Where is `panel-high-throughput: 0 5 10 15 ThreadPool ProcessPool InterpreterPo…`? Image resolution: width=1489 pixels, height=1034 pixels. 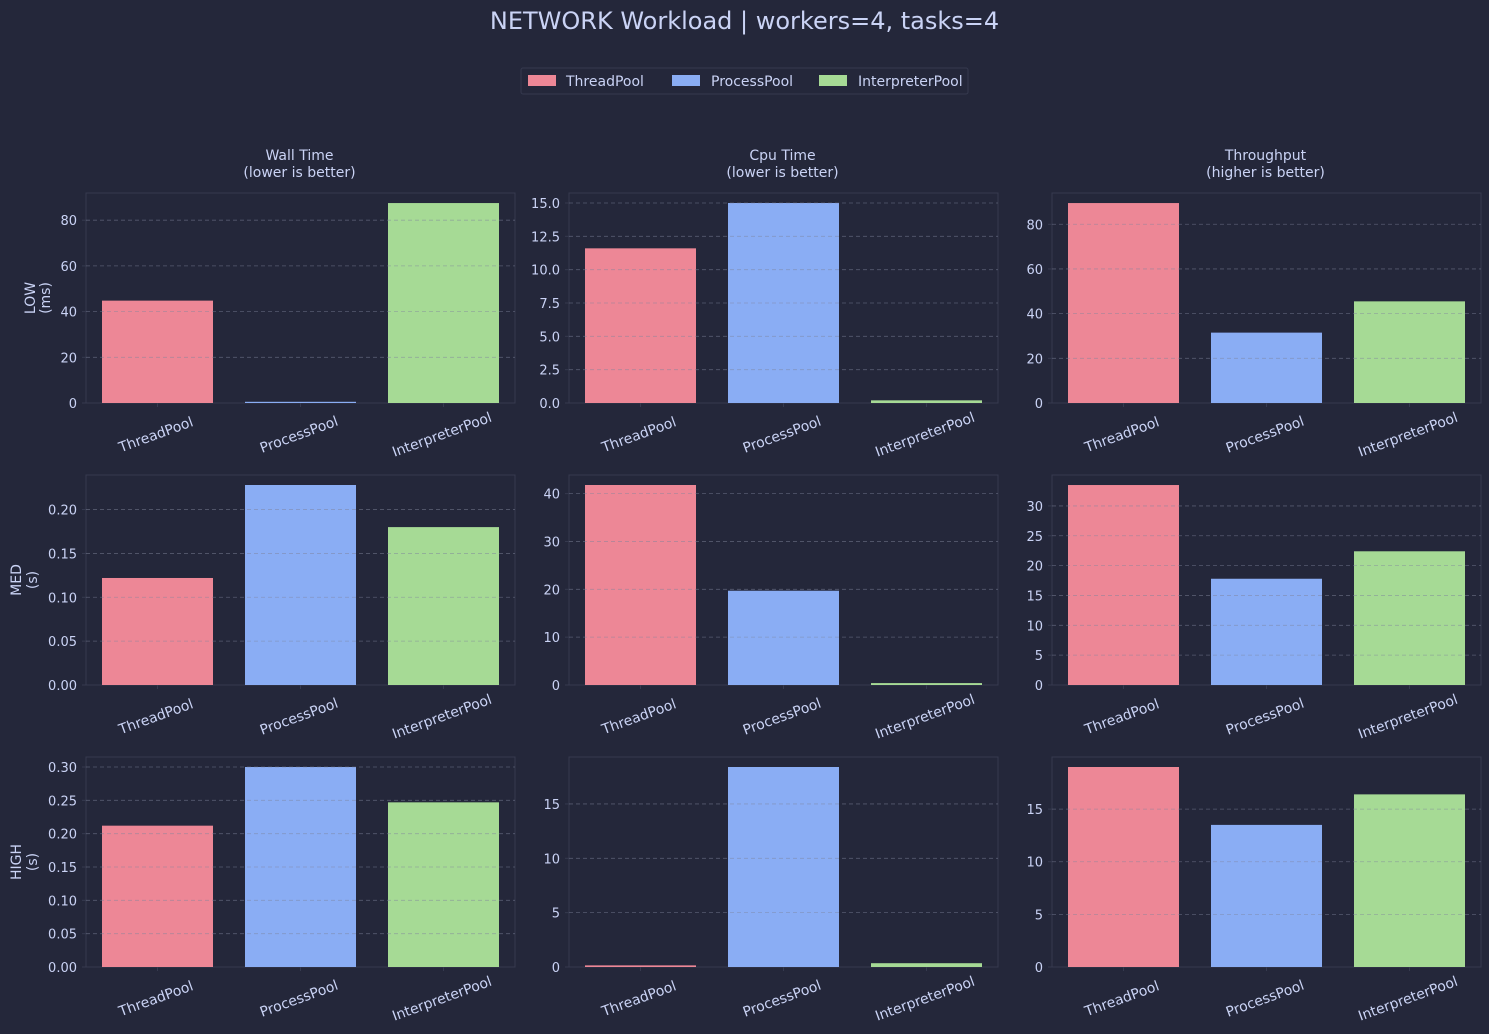
panel-high-throughput: 0 5 10 15 ThreadPool ProcessPool InterpreterPo… is located at coordinates (1254, 890).